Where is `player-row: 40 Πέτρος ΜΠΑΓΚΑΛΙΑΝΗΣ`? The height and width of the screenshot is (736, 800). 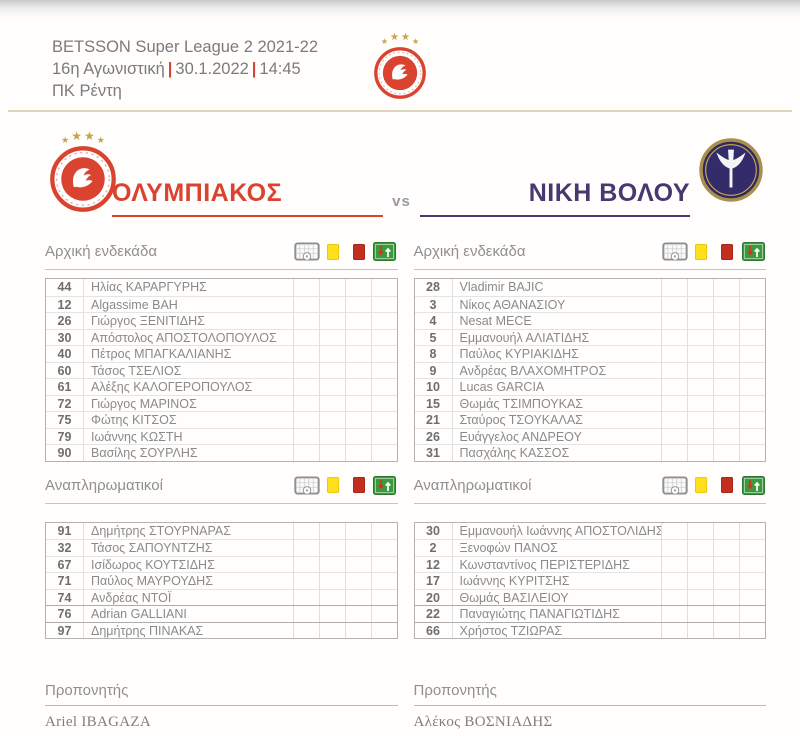 player-row: 40 Πέτρος ΜΠΑΓΚΑΛΙΑΝΗΣ is located at coordinates (221, 353).